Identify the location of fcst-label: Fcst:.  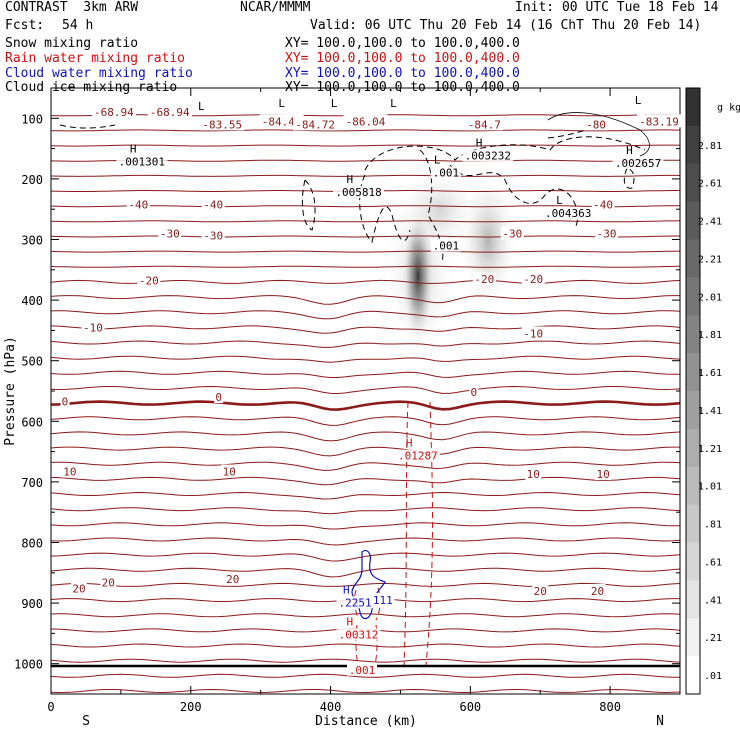
(25, 25).